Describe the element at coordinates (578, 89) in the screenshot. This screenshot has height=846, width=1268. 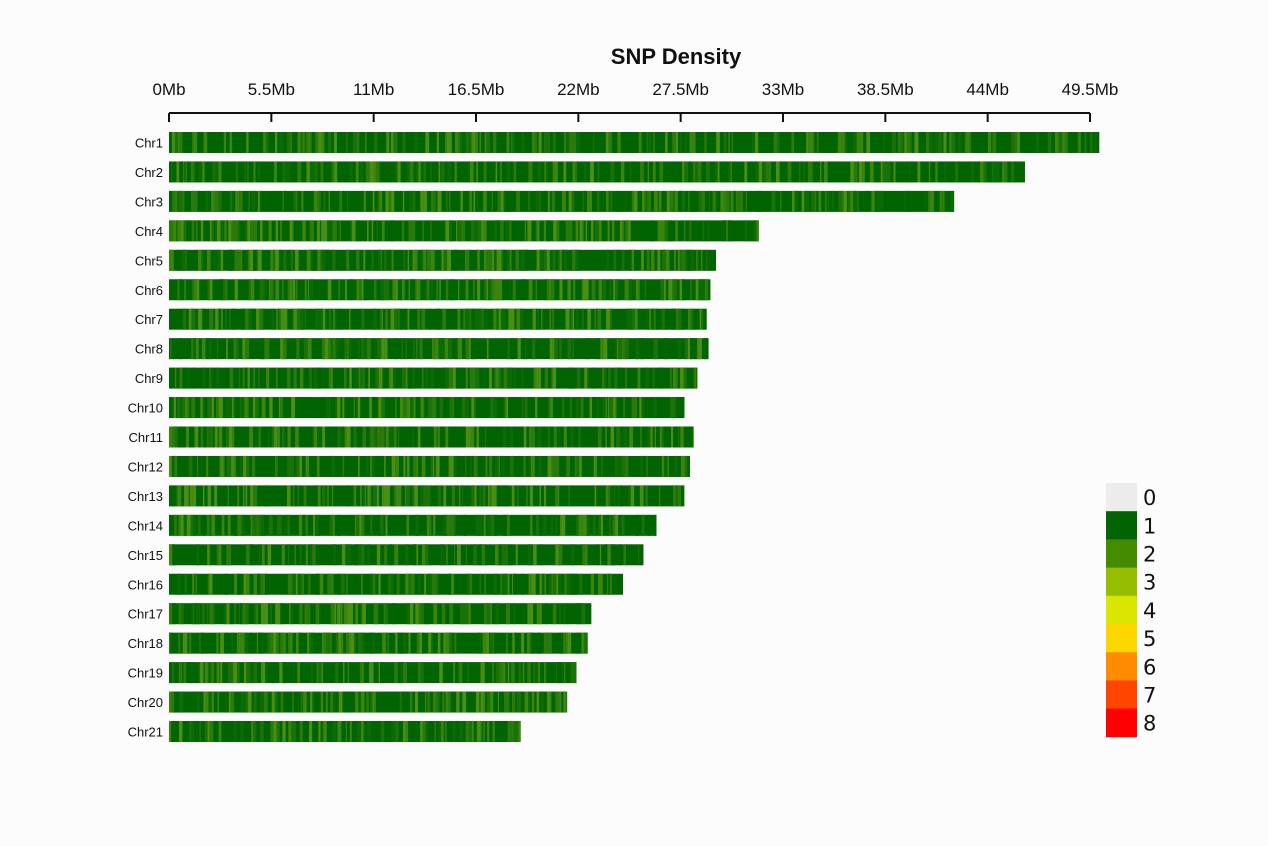
I see `x-tick-label: 22Mb` at that location.